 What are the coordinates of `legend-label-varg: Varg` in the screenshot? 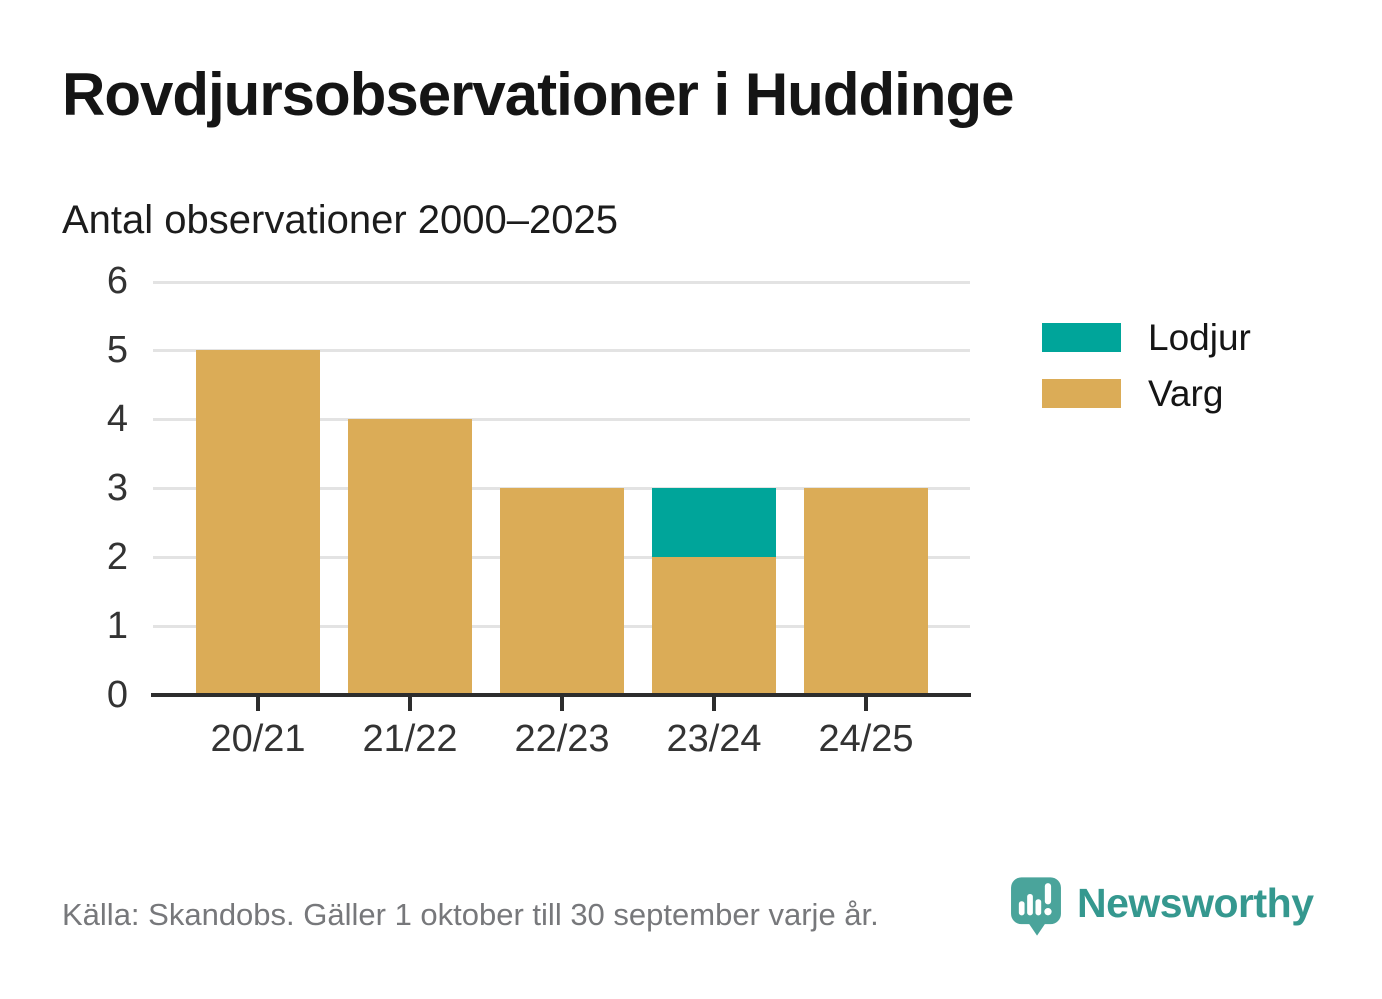 It's located at (1186, 393).